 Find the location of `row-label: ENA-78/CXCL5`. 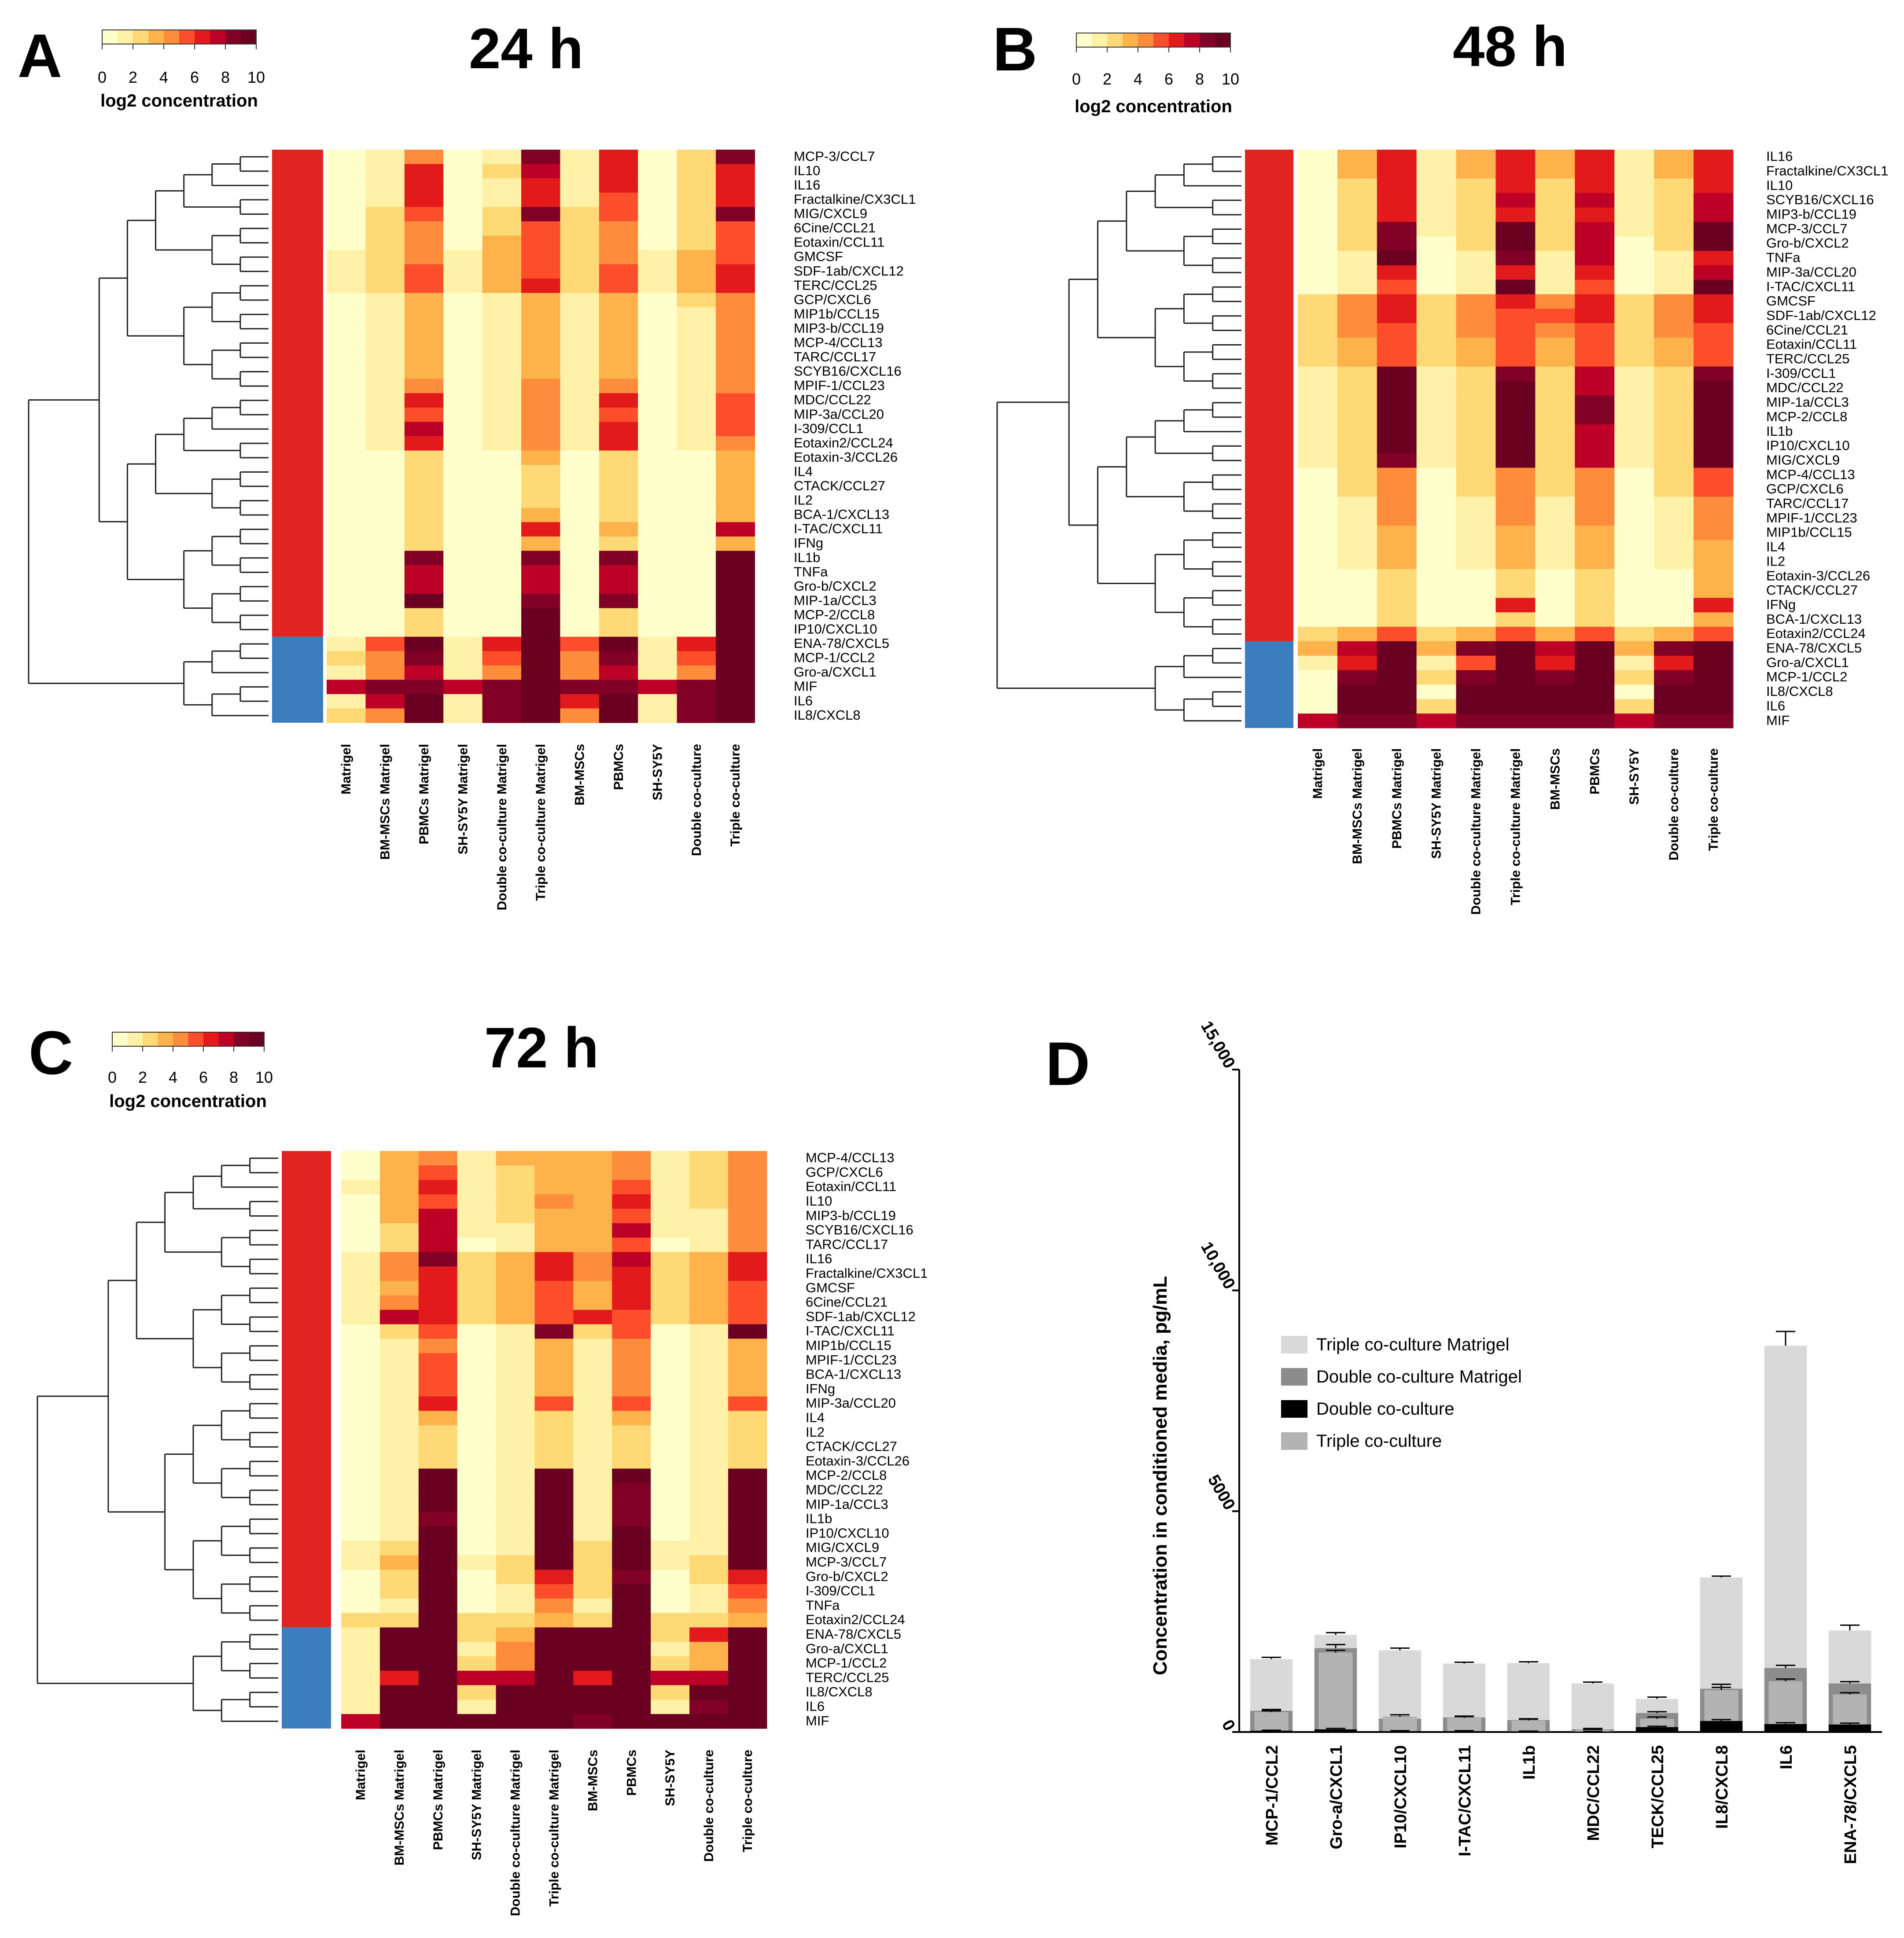

row-label: ENA-78/CXCL5 is located at coordinates (1814, 648).